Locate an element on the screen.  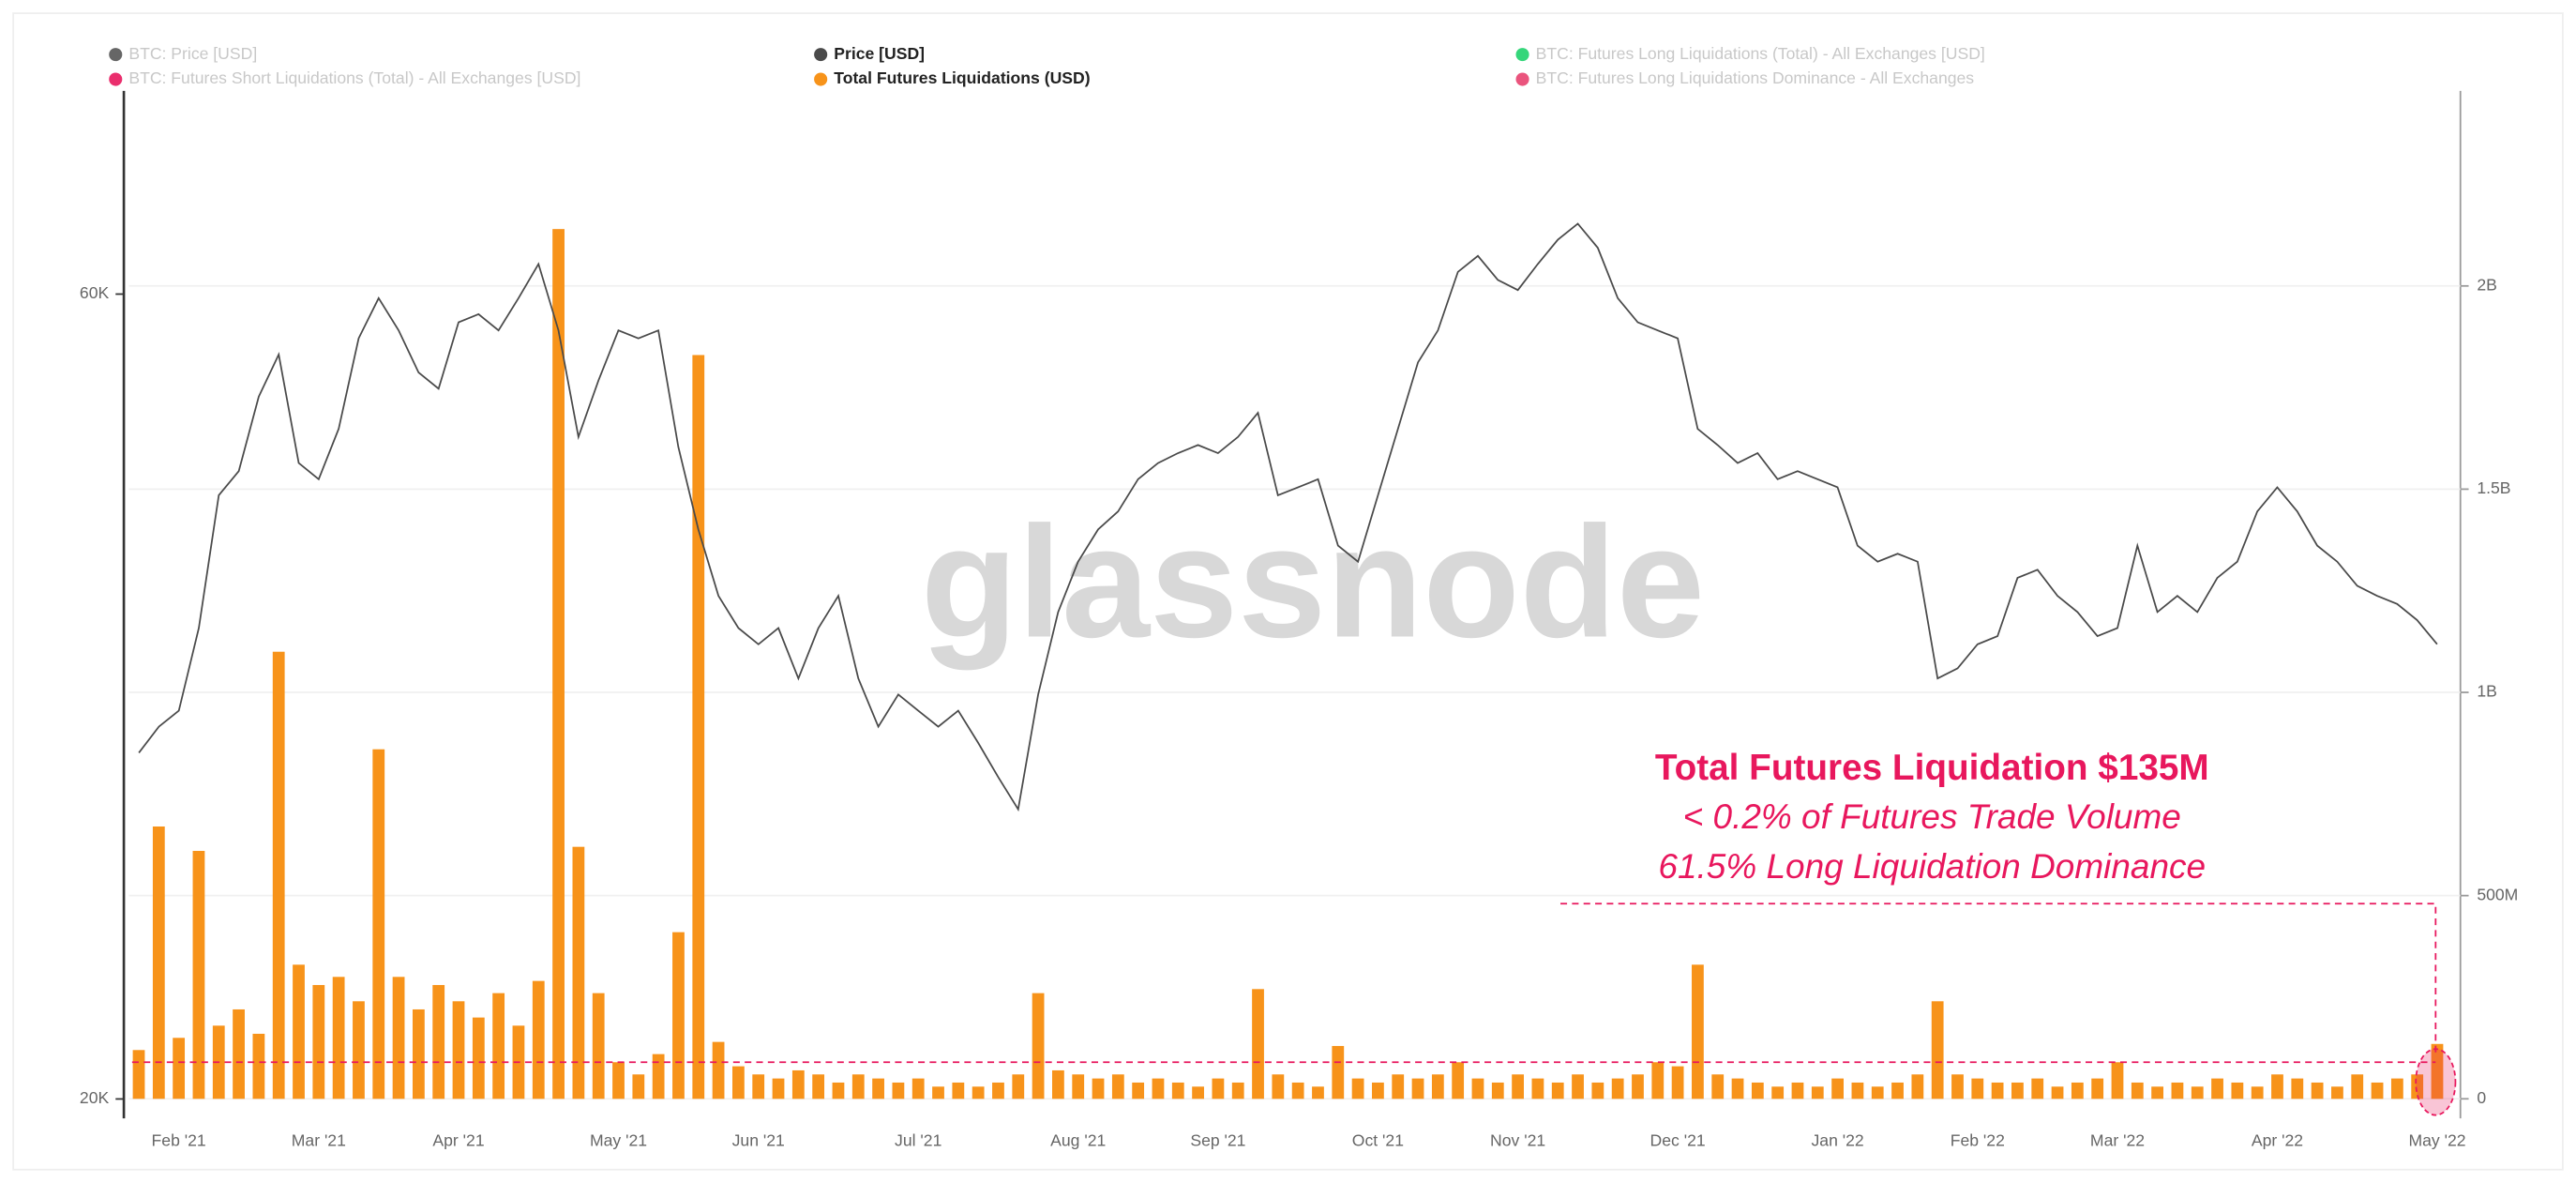
y2-tick-label: 1.5B is located at coordinates (2493, 487).